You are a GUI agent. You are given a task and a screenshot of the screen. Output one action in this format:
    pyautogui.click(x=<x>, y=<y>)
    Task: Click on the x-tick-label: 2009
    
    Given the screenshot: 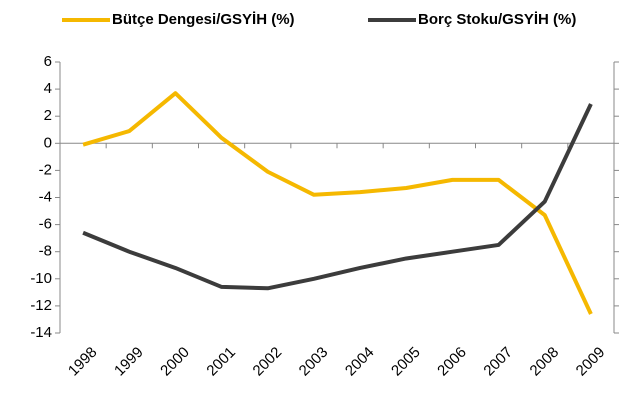 What is the action you would take?
    pyautogui.click(x=591, y=362)
    